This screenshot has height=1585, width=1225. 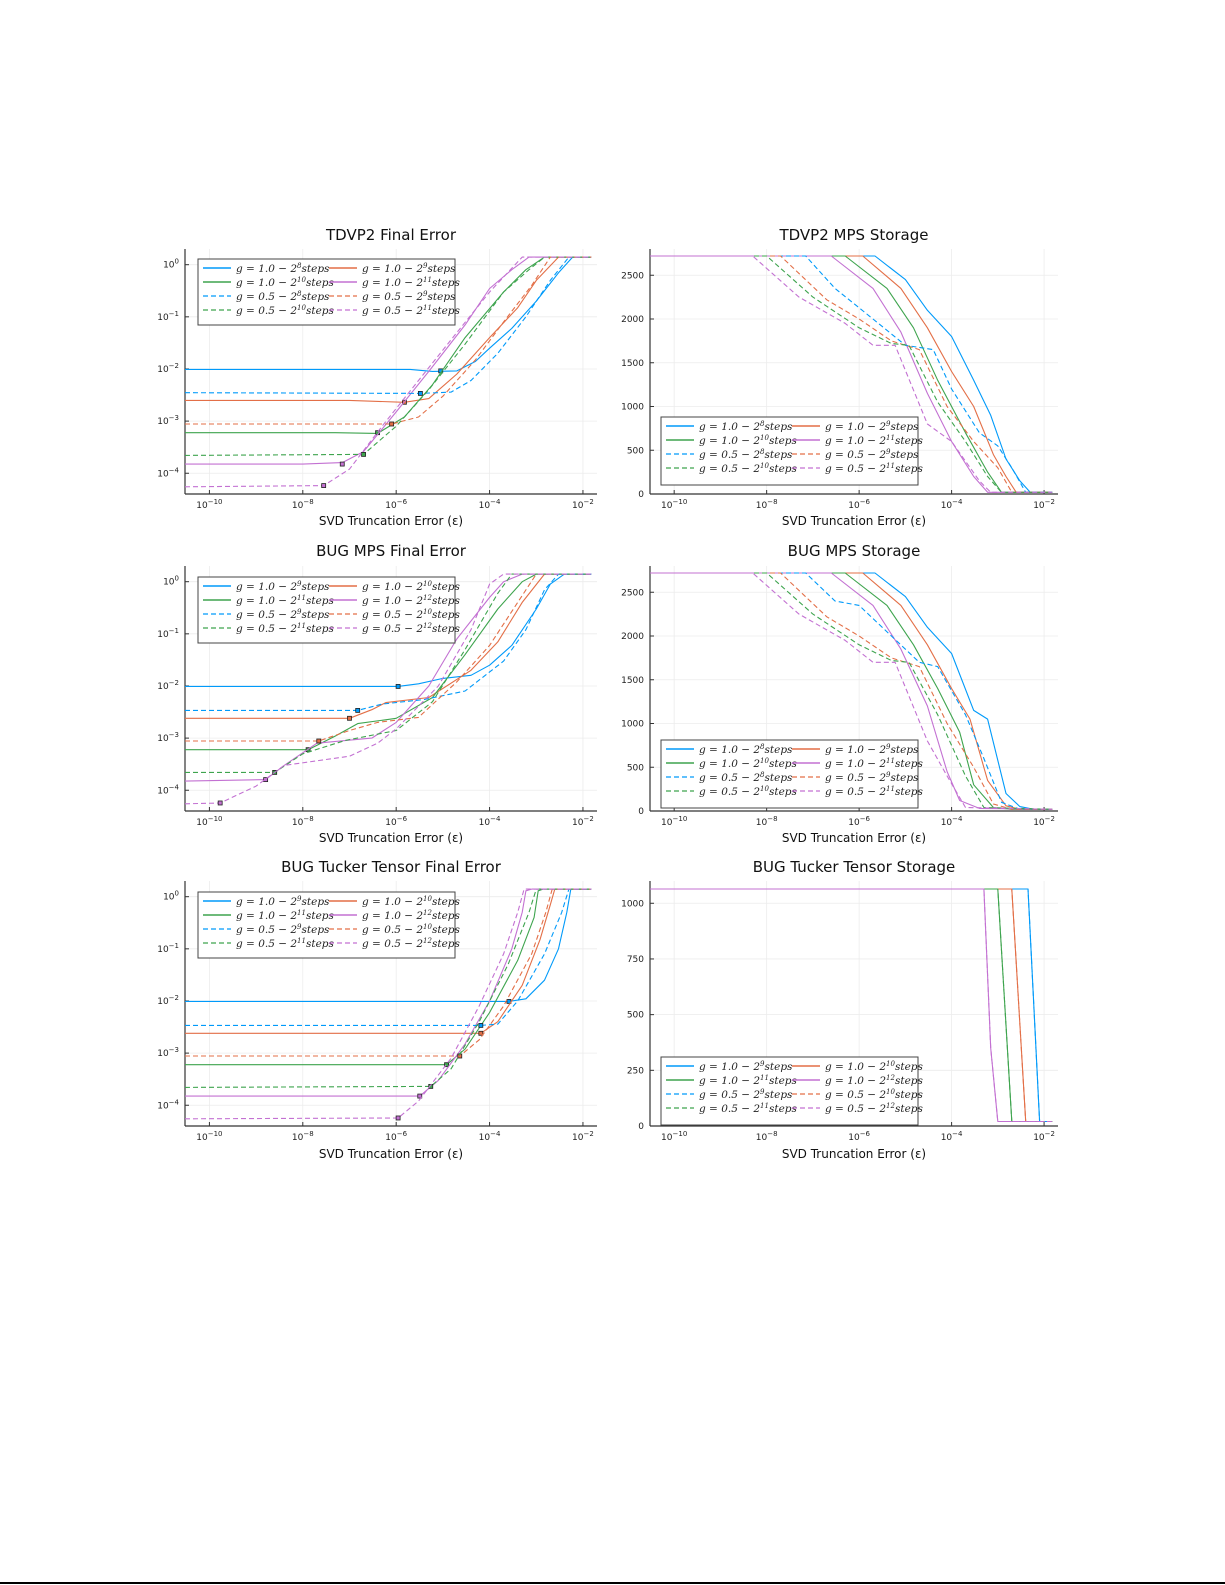 What do you see at coordinates (168, 420) in the screenshot?
I see `tick-label: 10⁻³` at bounding box center [168, 420].